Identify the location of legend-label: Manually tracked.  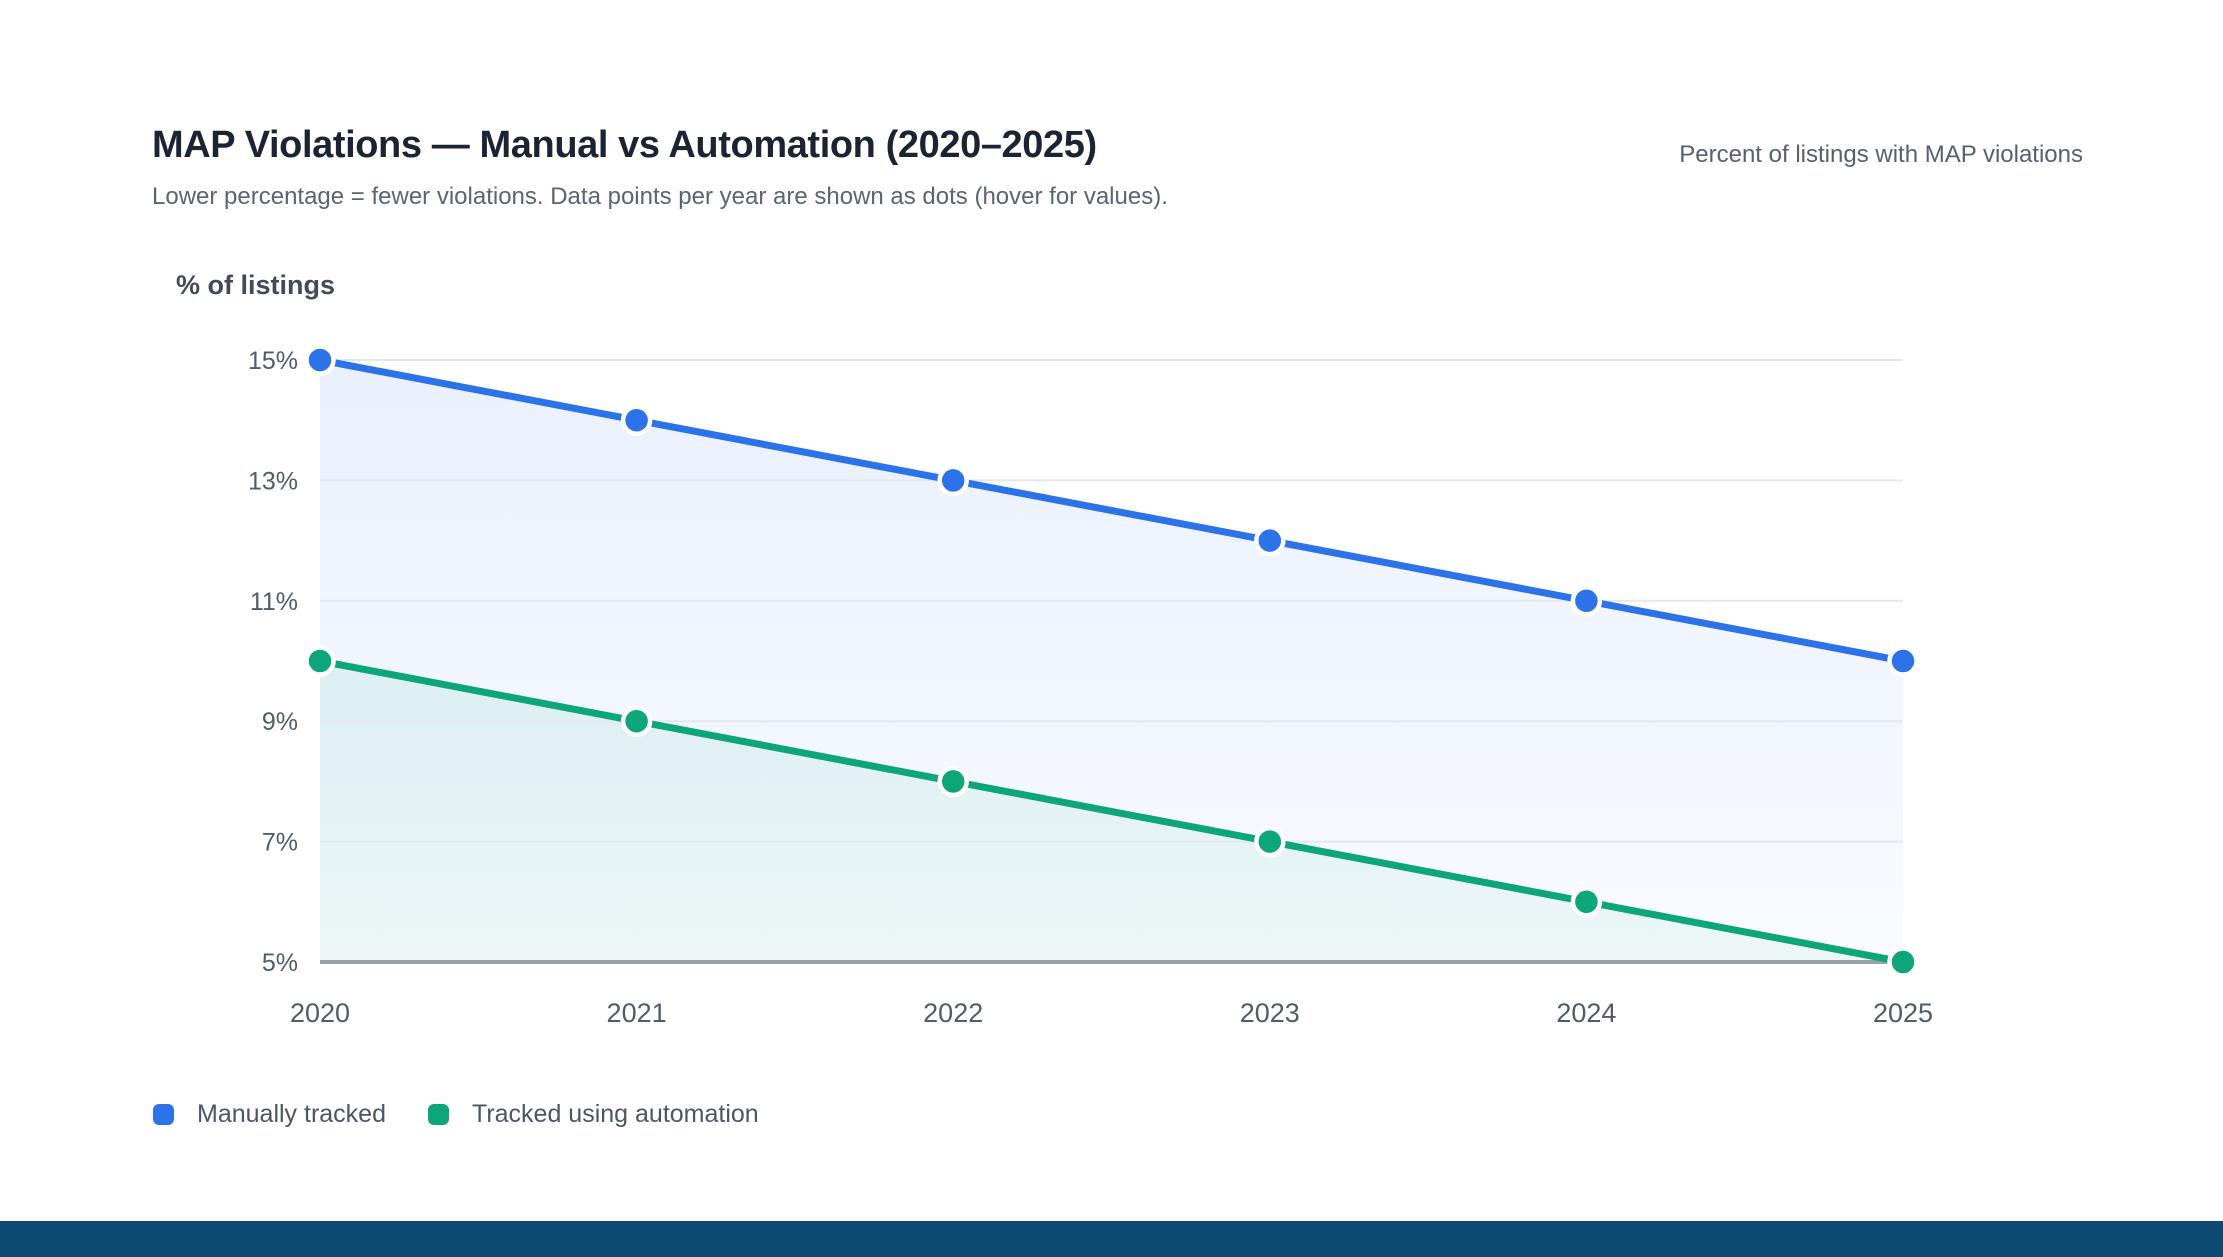
(291, 1114).